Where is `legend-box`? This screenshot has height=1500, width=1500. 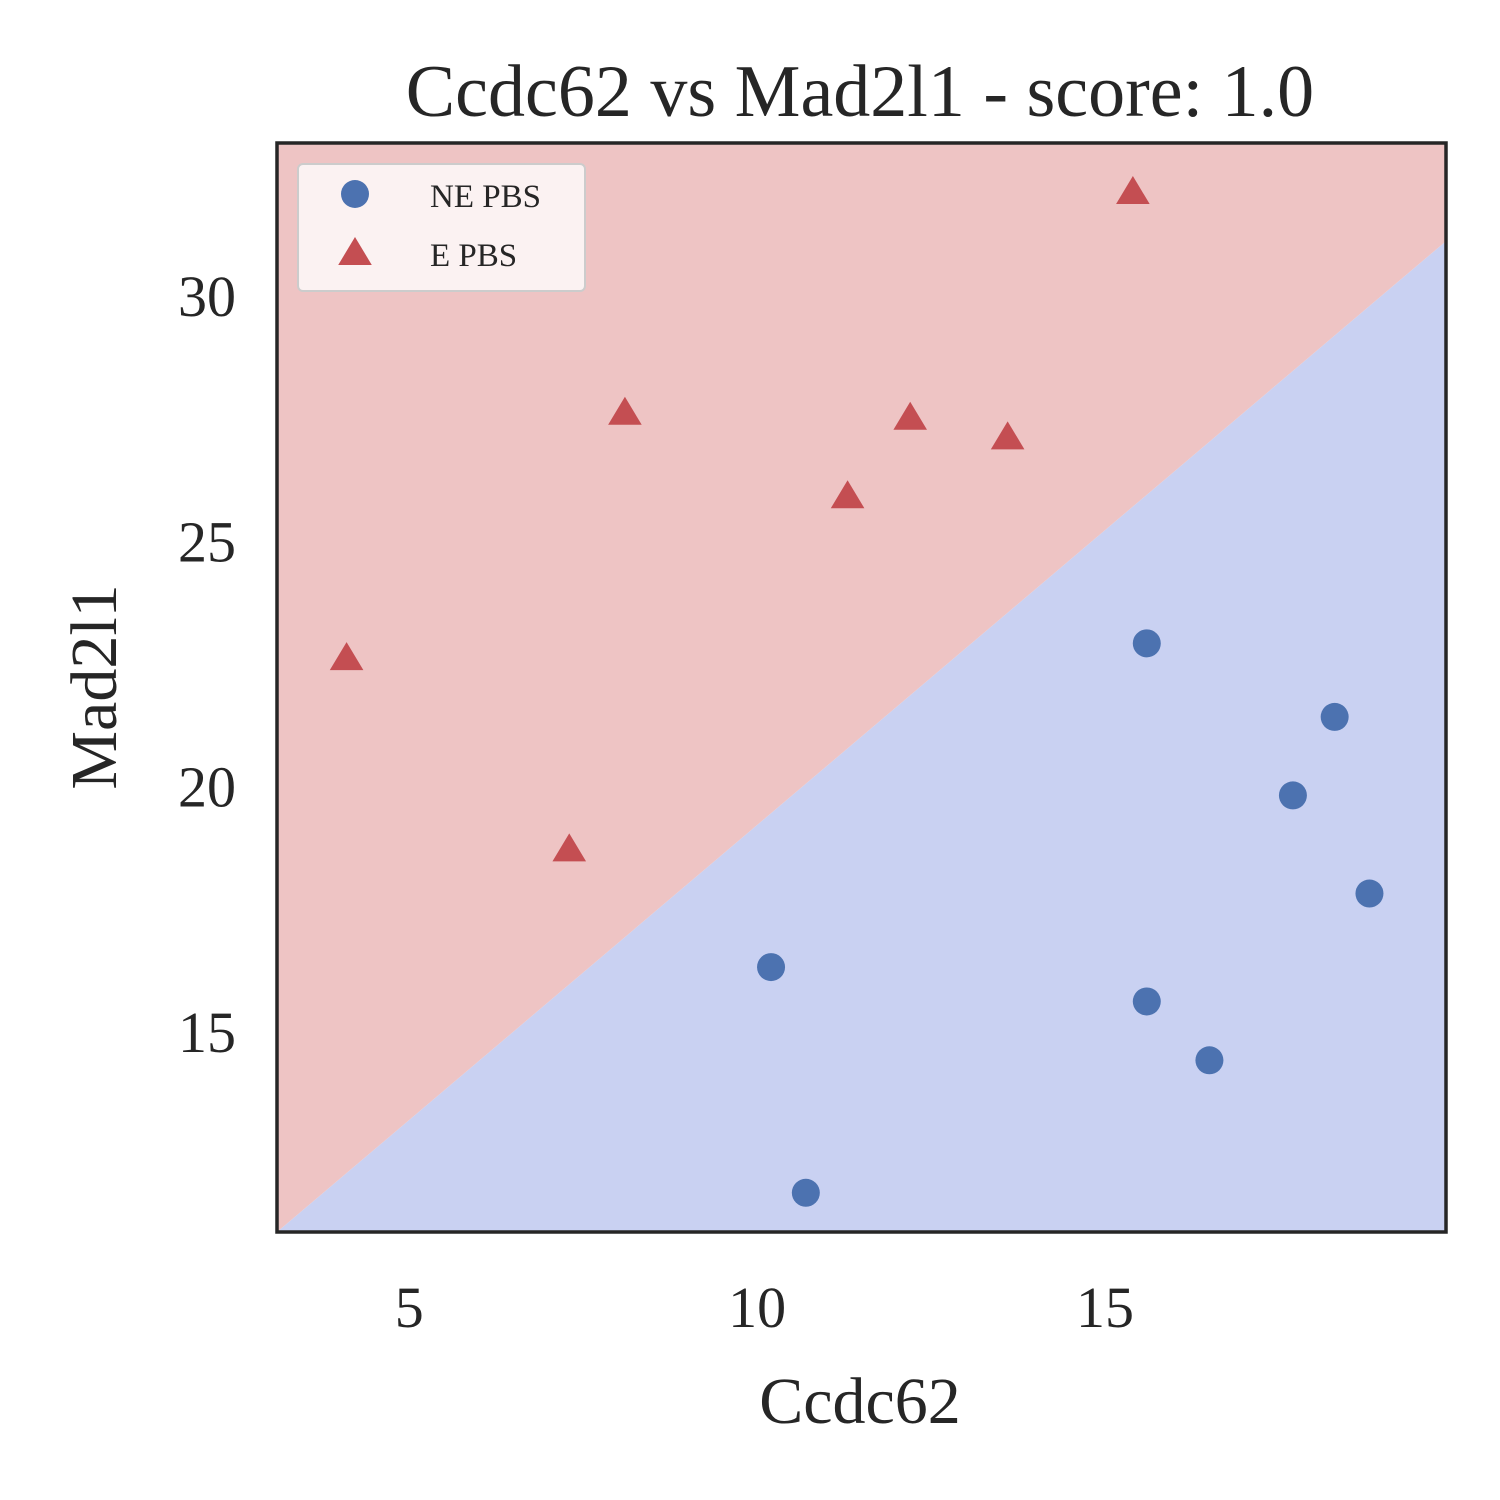 legend-box is located at coordinates (441, 227).